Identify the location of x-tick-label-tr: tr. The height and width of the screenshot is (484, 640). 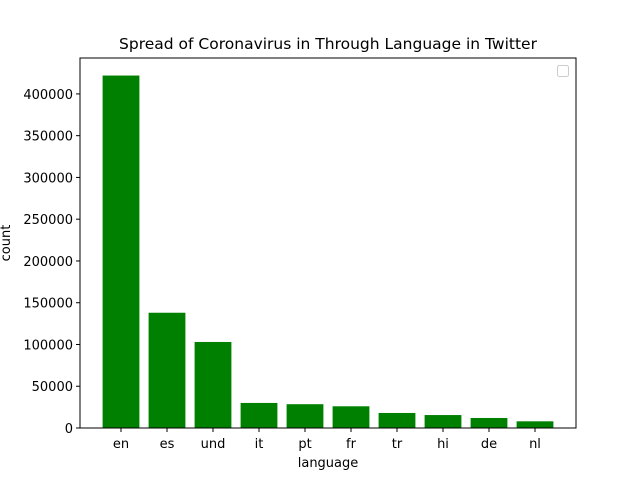
(397, 444).